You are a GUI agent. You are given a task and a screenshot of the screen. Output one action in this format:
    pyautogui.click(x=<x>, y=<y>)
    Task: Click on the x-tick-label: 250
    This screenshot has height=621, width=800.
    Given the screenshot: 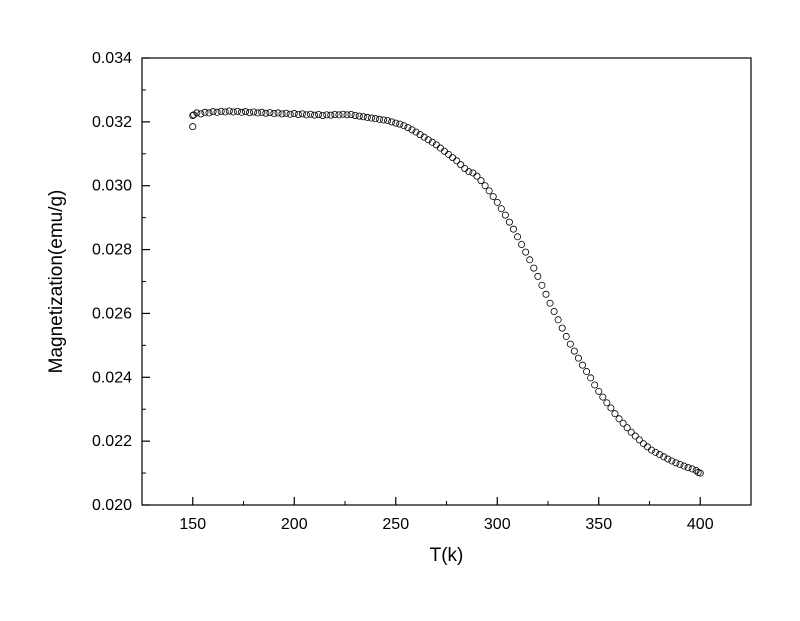 What is the action you would take?
    pyautogui.click(x=395, y=524)
    